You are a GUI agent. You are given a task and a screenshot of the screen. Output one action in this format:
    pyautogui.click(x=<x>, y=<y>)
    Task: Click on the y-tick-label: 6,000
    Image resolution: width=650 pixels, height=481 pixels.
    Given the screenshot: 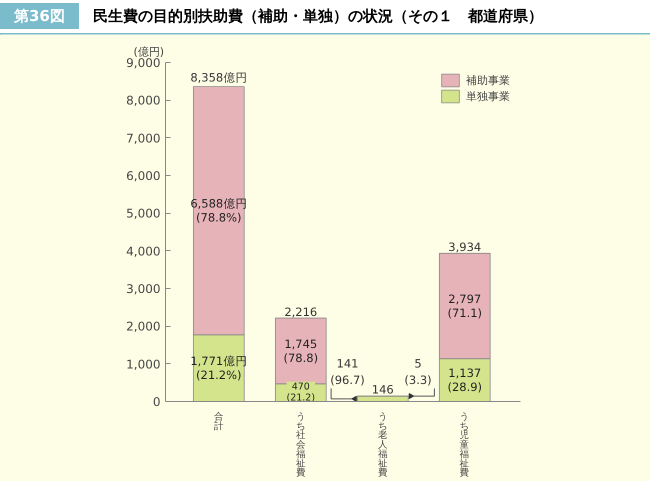 What is the action you would take?
    pyautogui.click(x=143, y=176)
    